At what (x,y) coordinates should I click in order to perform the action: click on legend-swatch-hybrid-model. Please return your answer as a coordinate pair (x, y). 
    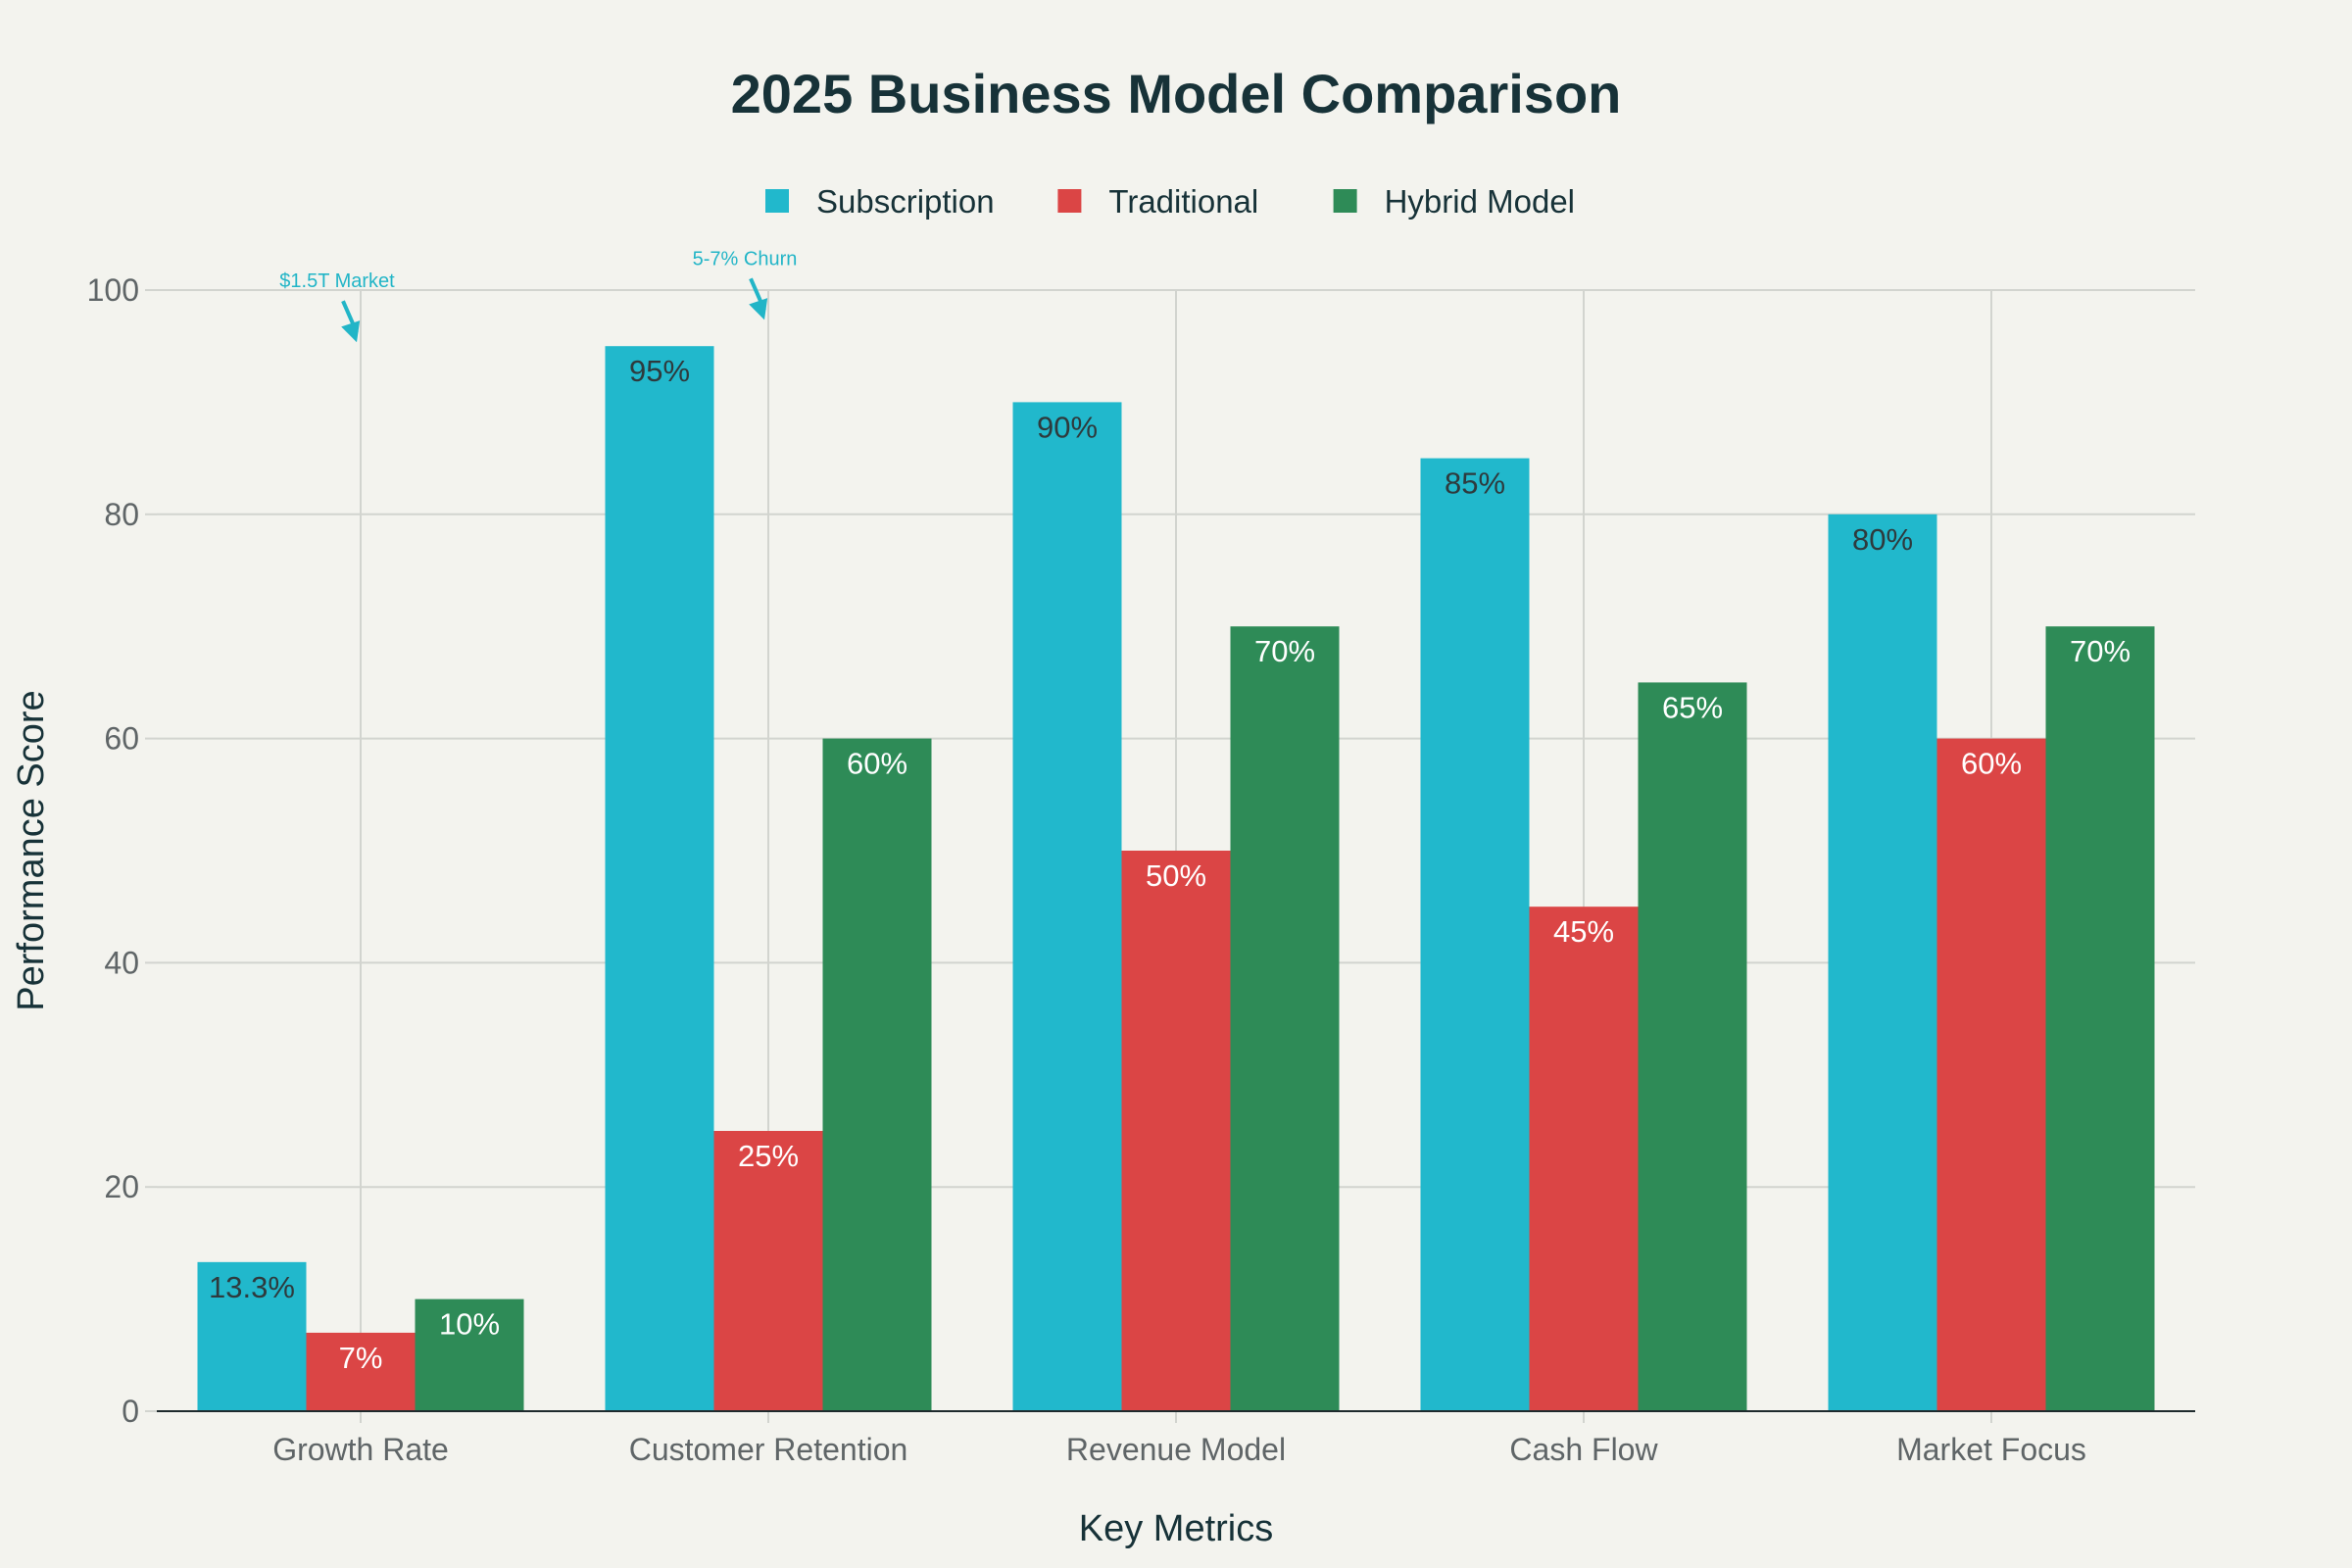
    Looking at the image, I should click on (1345, 201).